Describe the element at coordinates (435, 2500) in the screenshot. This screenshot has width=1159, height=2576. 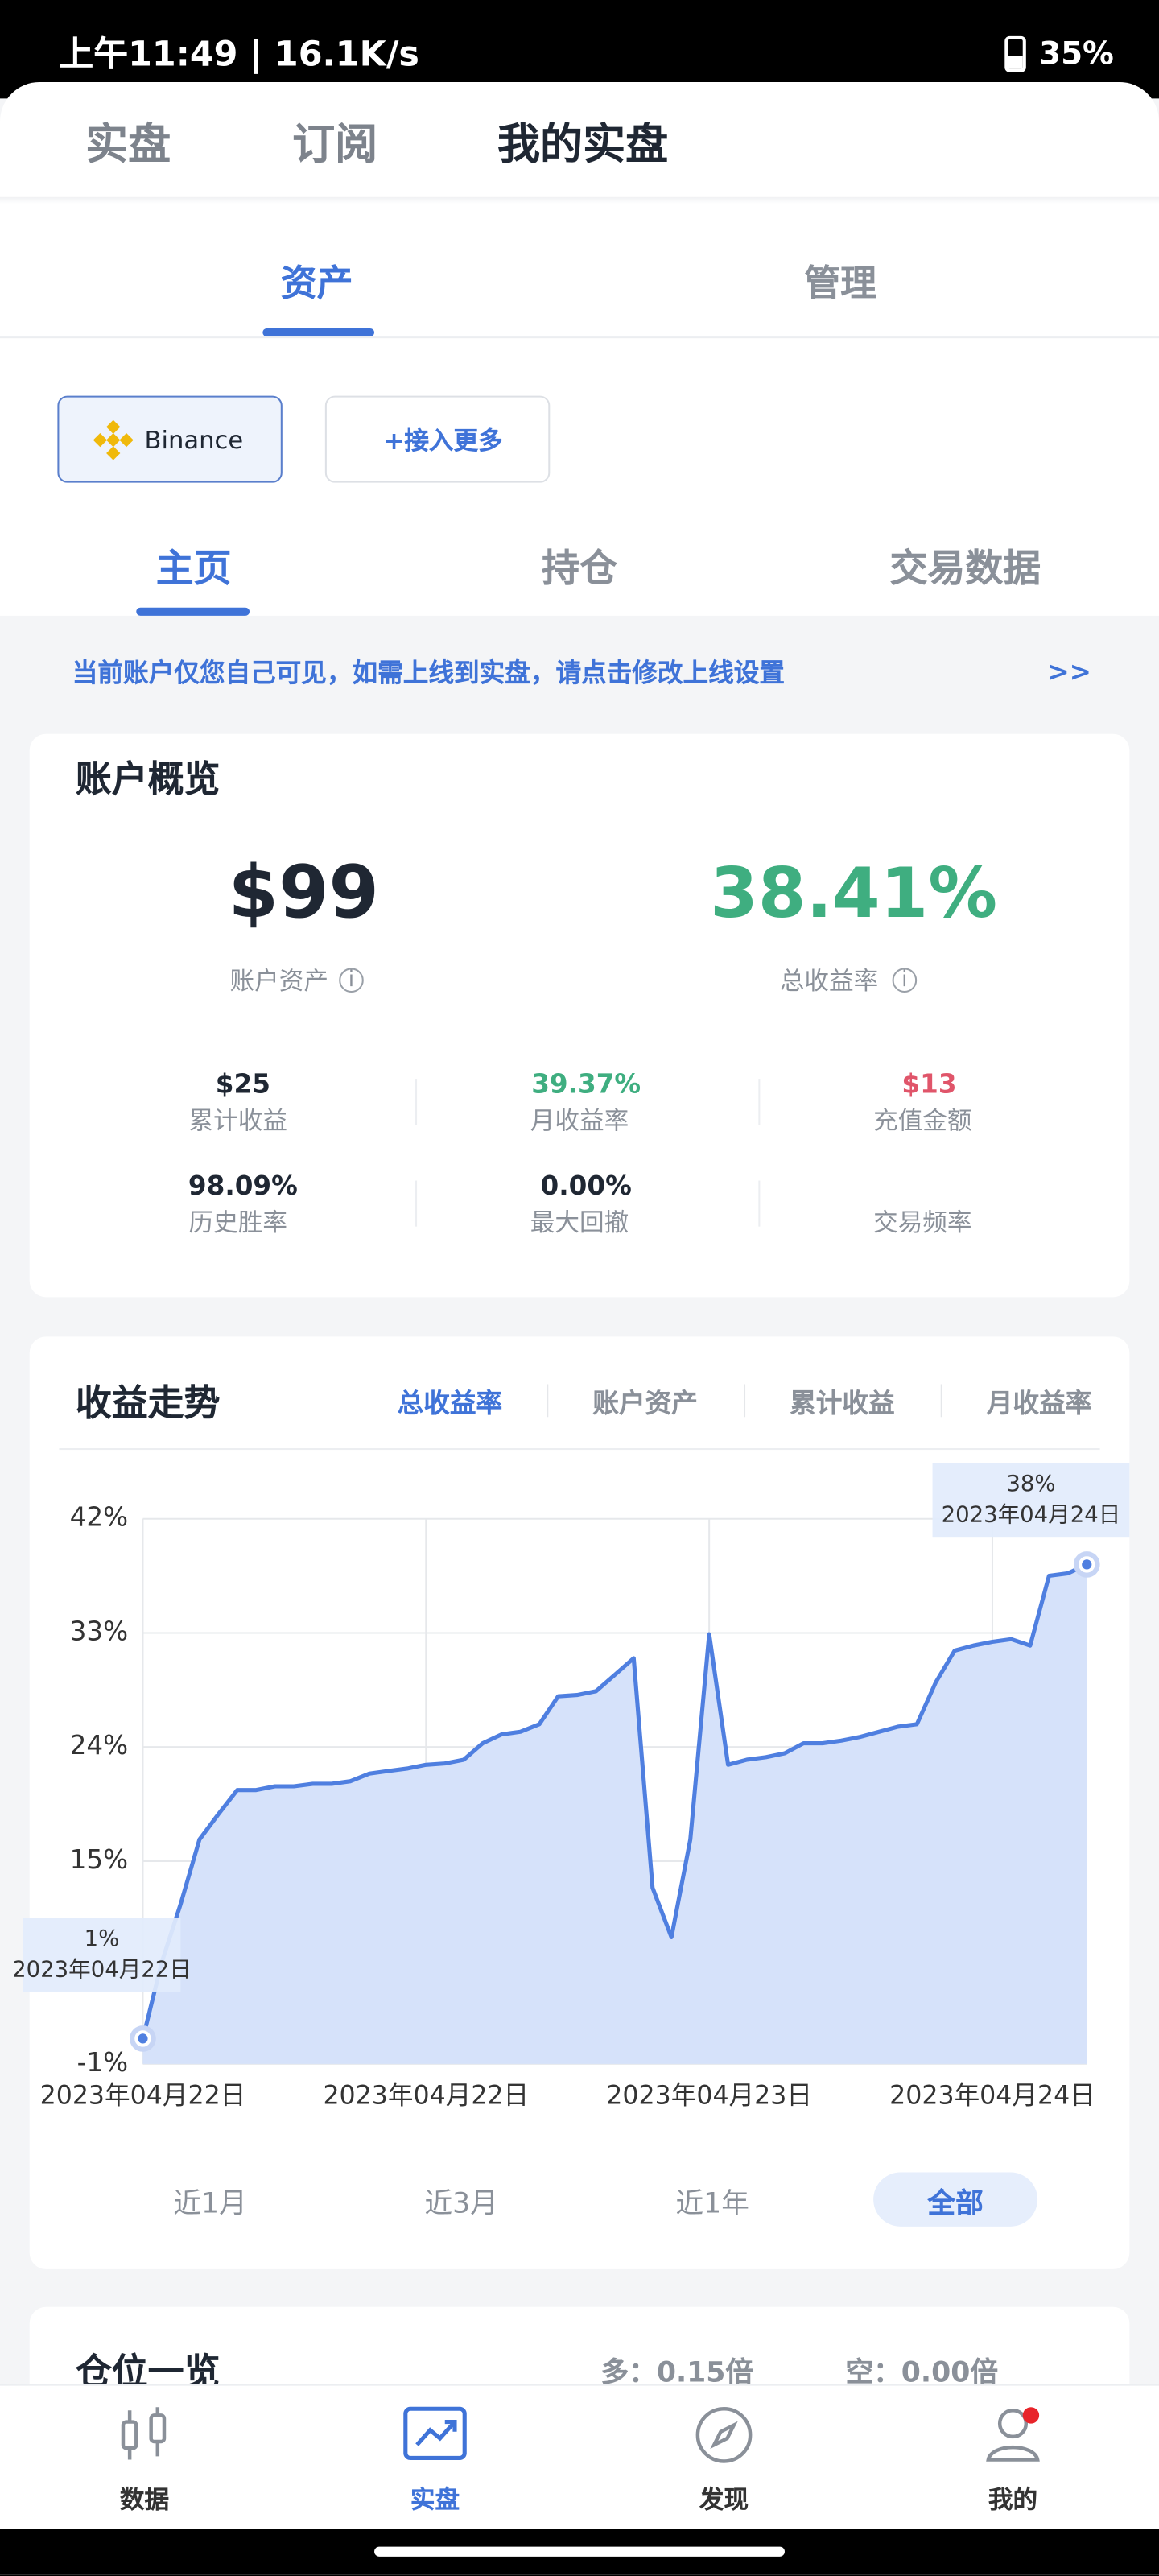
I see `nav-label-active: 实盘` at that location.